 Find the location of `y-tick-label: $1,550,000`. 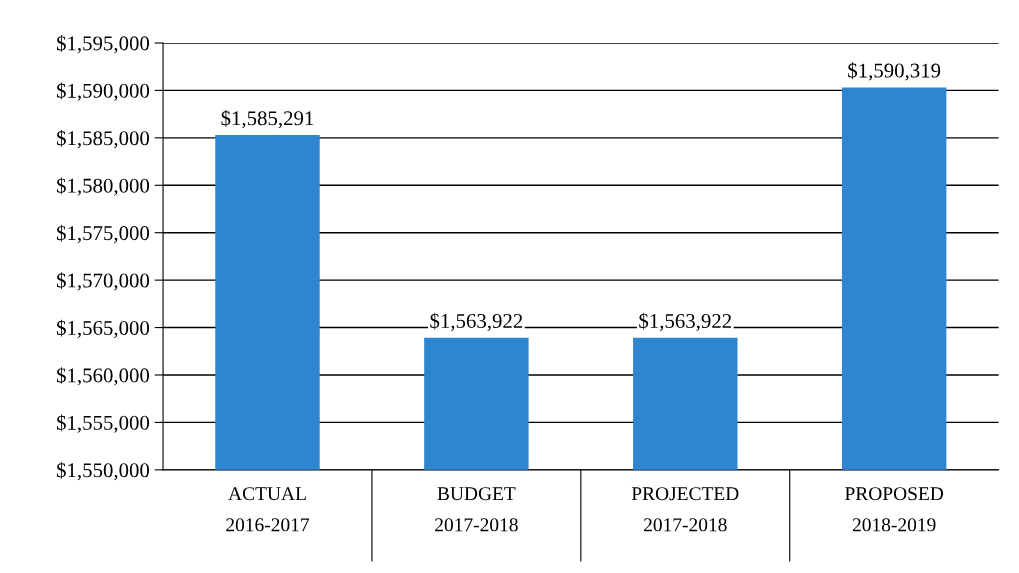

y-tick-label: $1,550,000 is located at coordinates (103, 471).